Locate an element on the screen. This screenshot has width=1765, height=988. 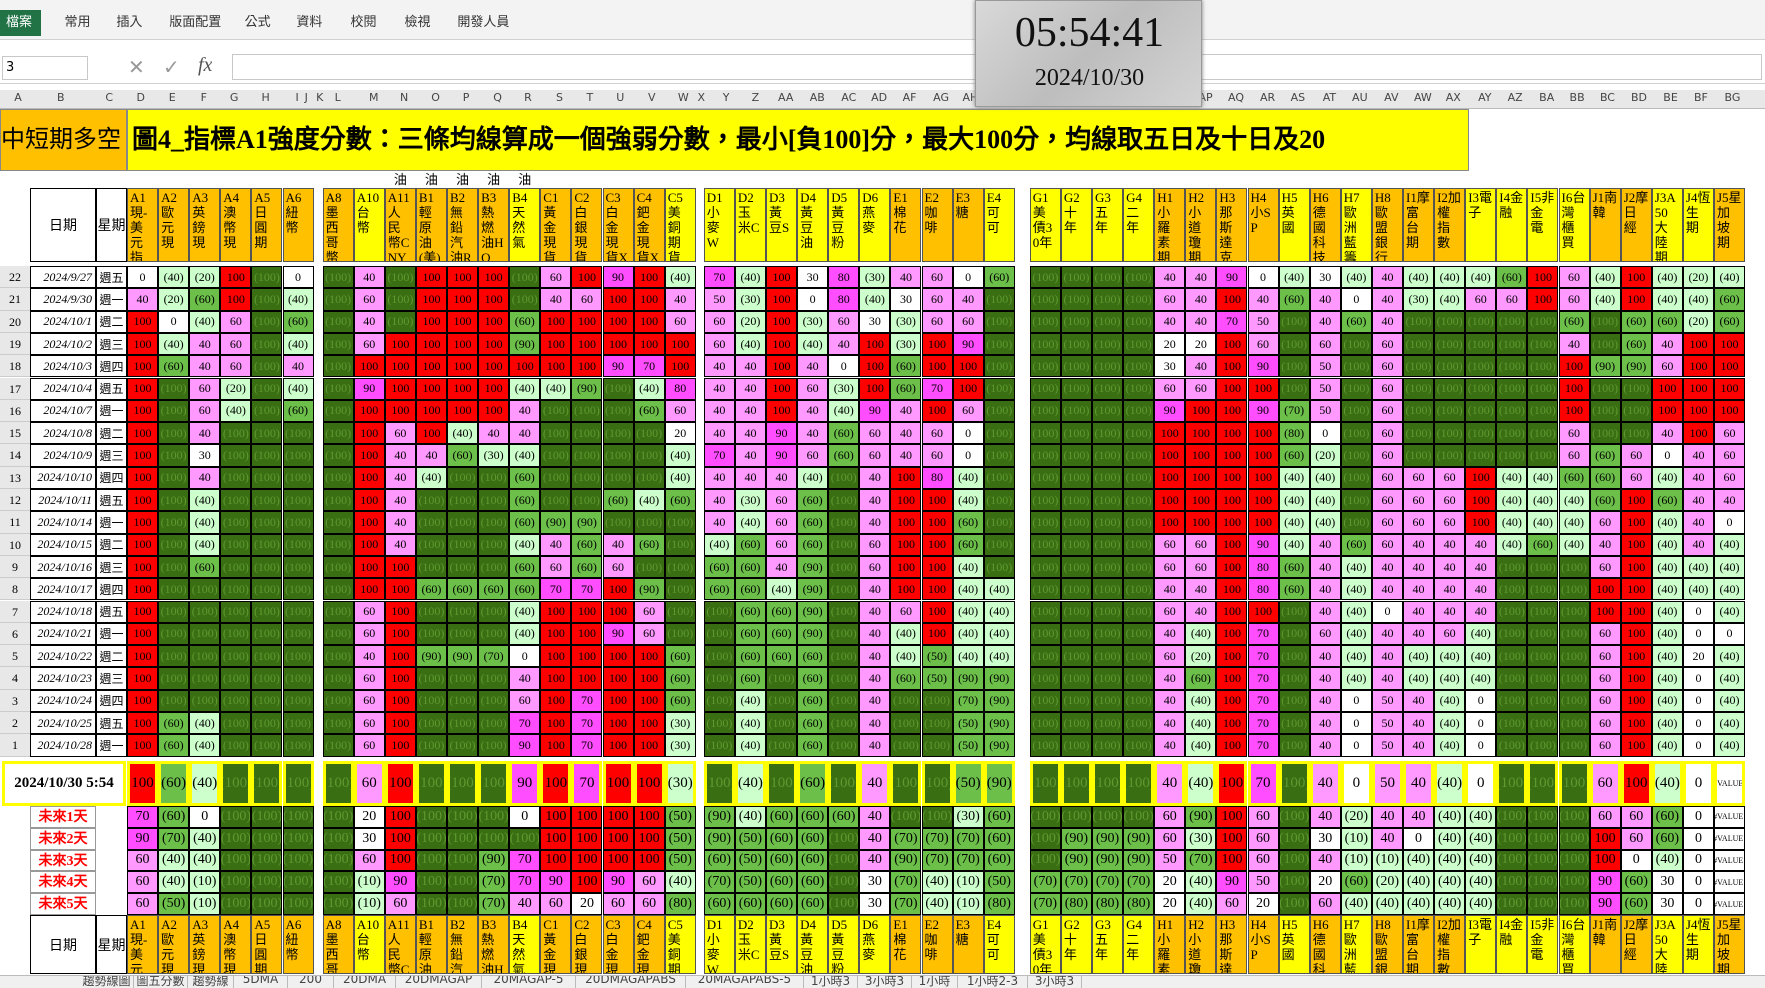
column-letter: J is located at coordinates (306, 97).